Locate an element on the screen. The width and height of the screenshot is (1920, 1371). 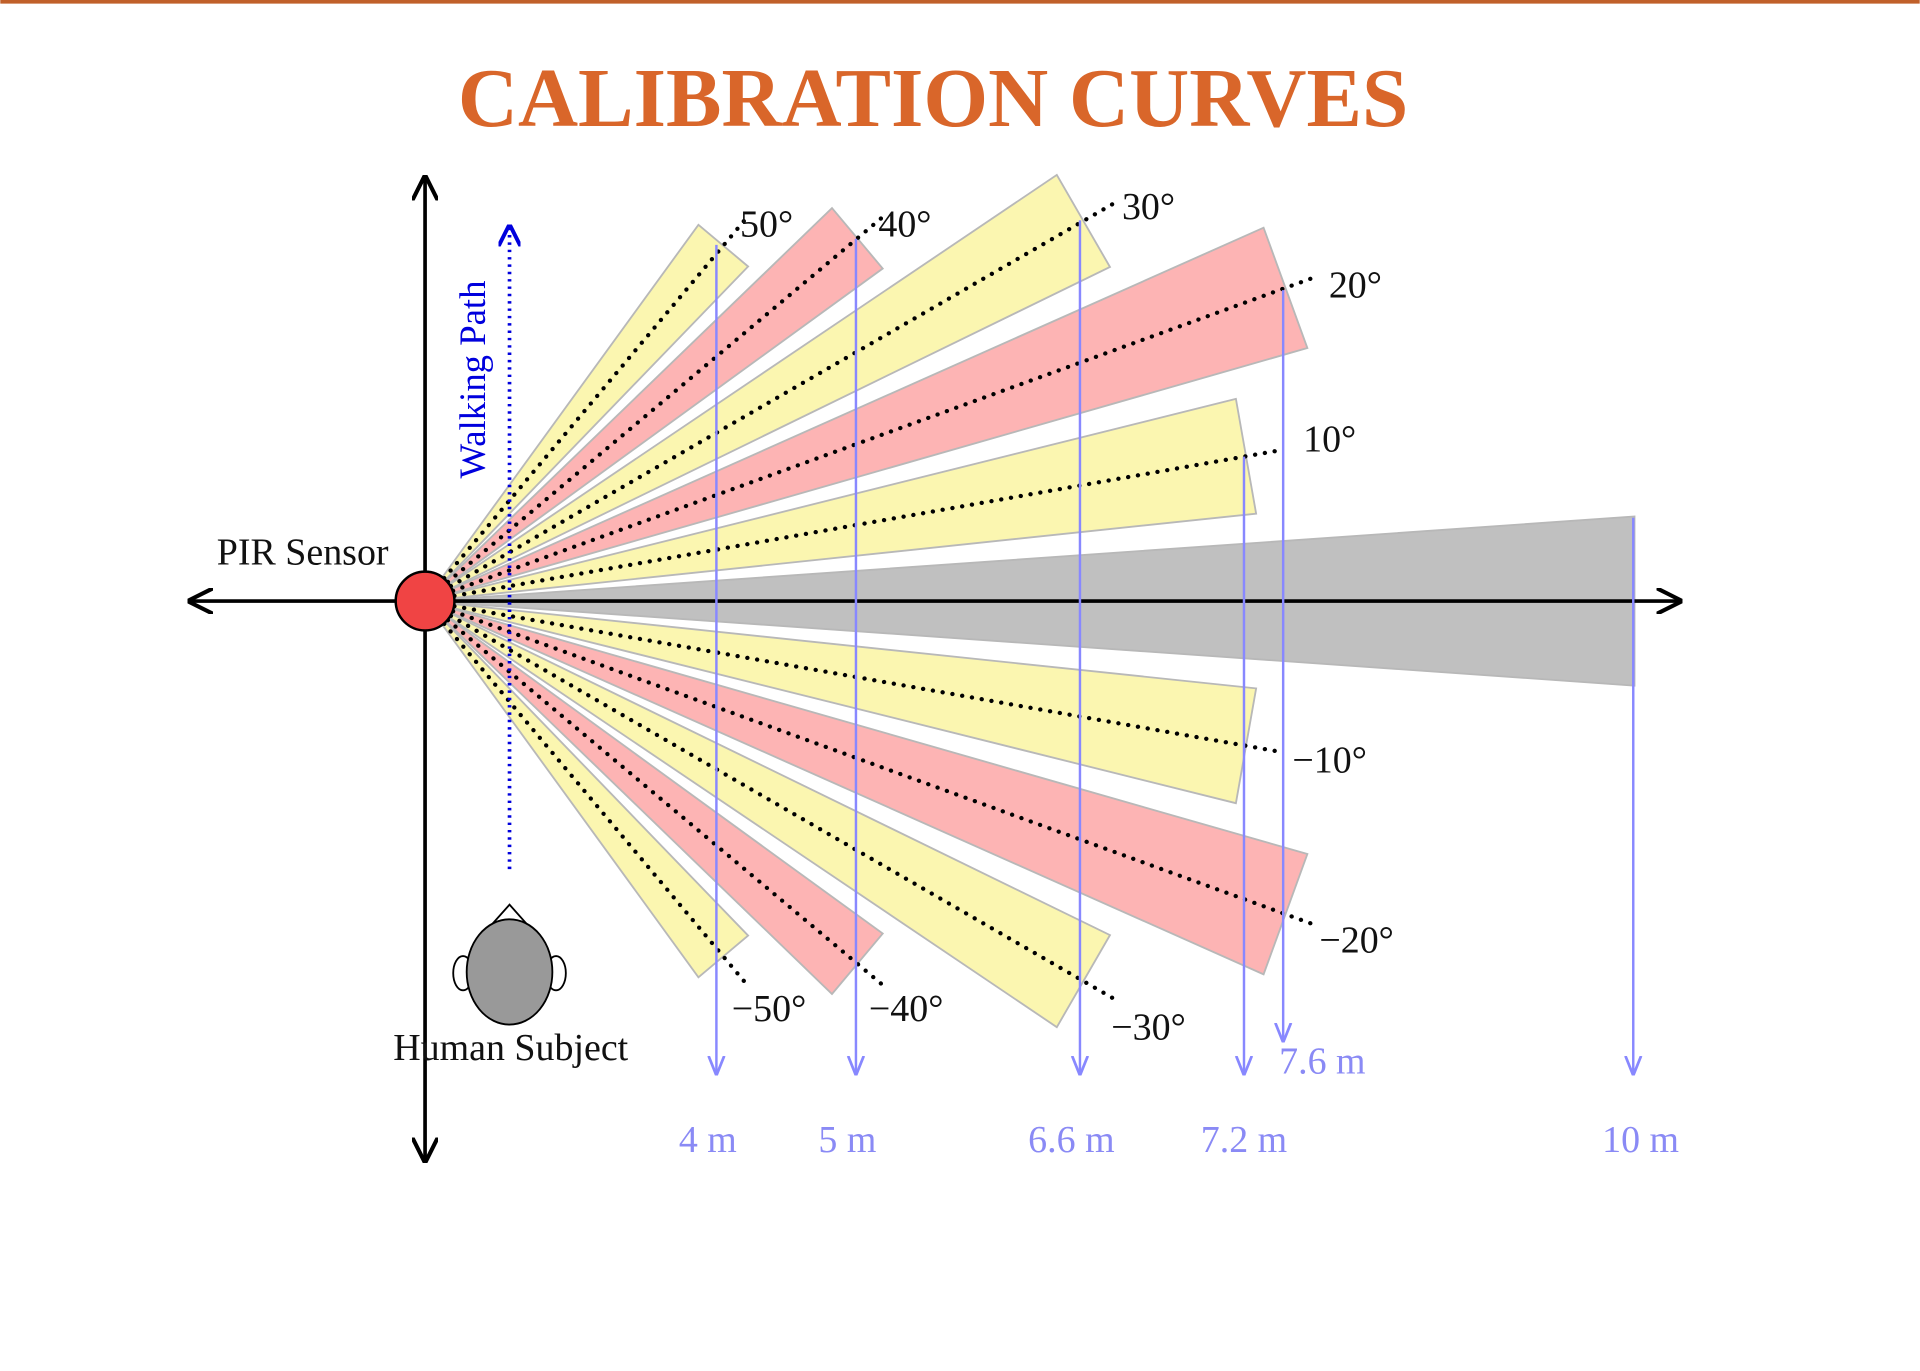
angle-label: −20° is located at coordinates (1356, 940).